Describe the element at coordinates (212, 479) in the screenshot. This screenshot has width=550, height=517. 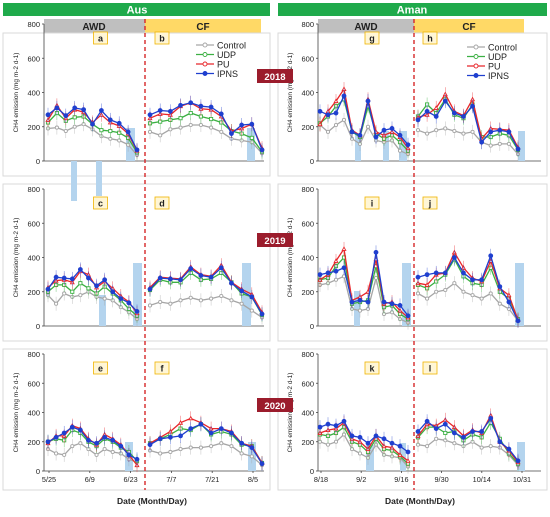
I see `x-tick-label: 7/21` at that location.